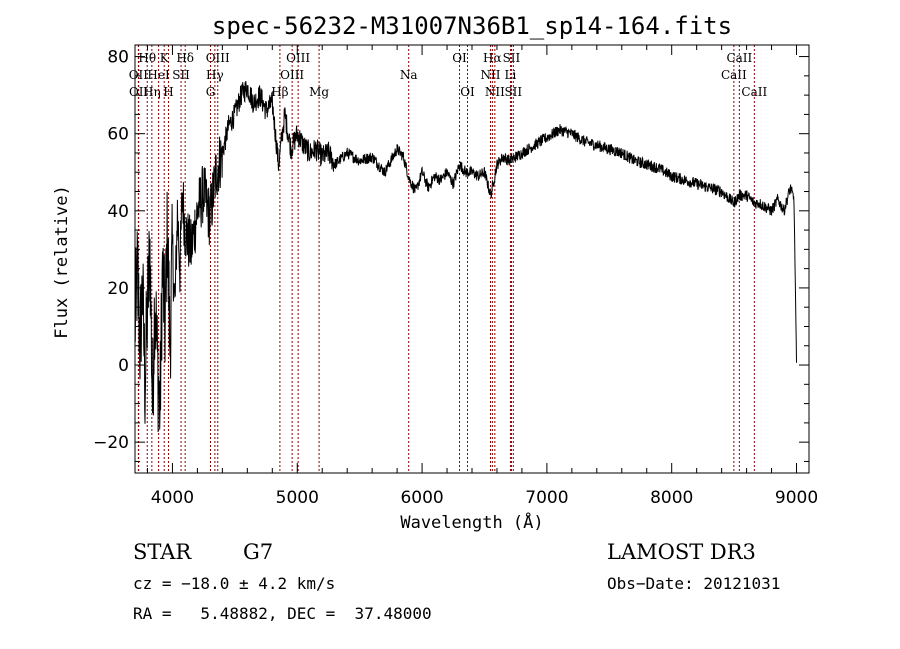 The image size is (900, 649). I want to click on y-tick-label: 0, so click(123, 366).